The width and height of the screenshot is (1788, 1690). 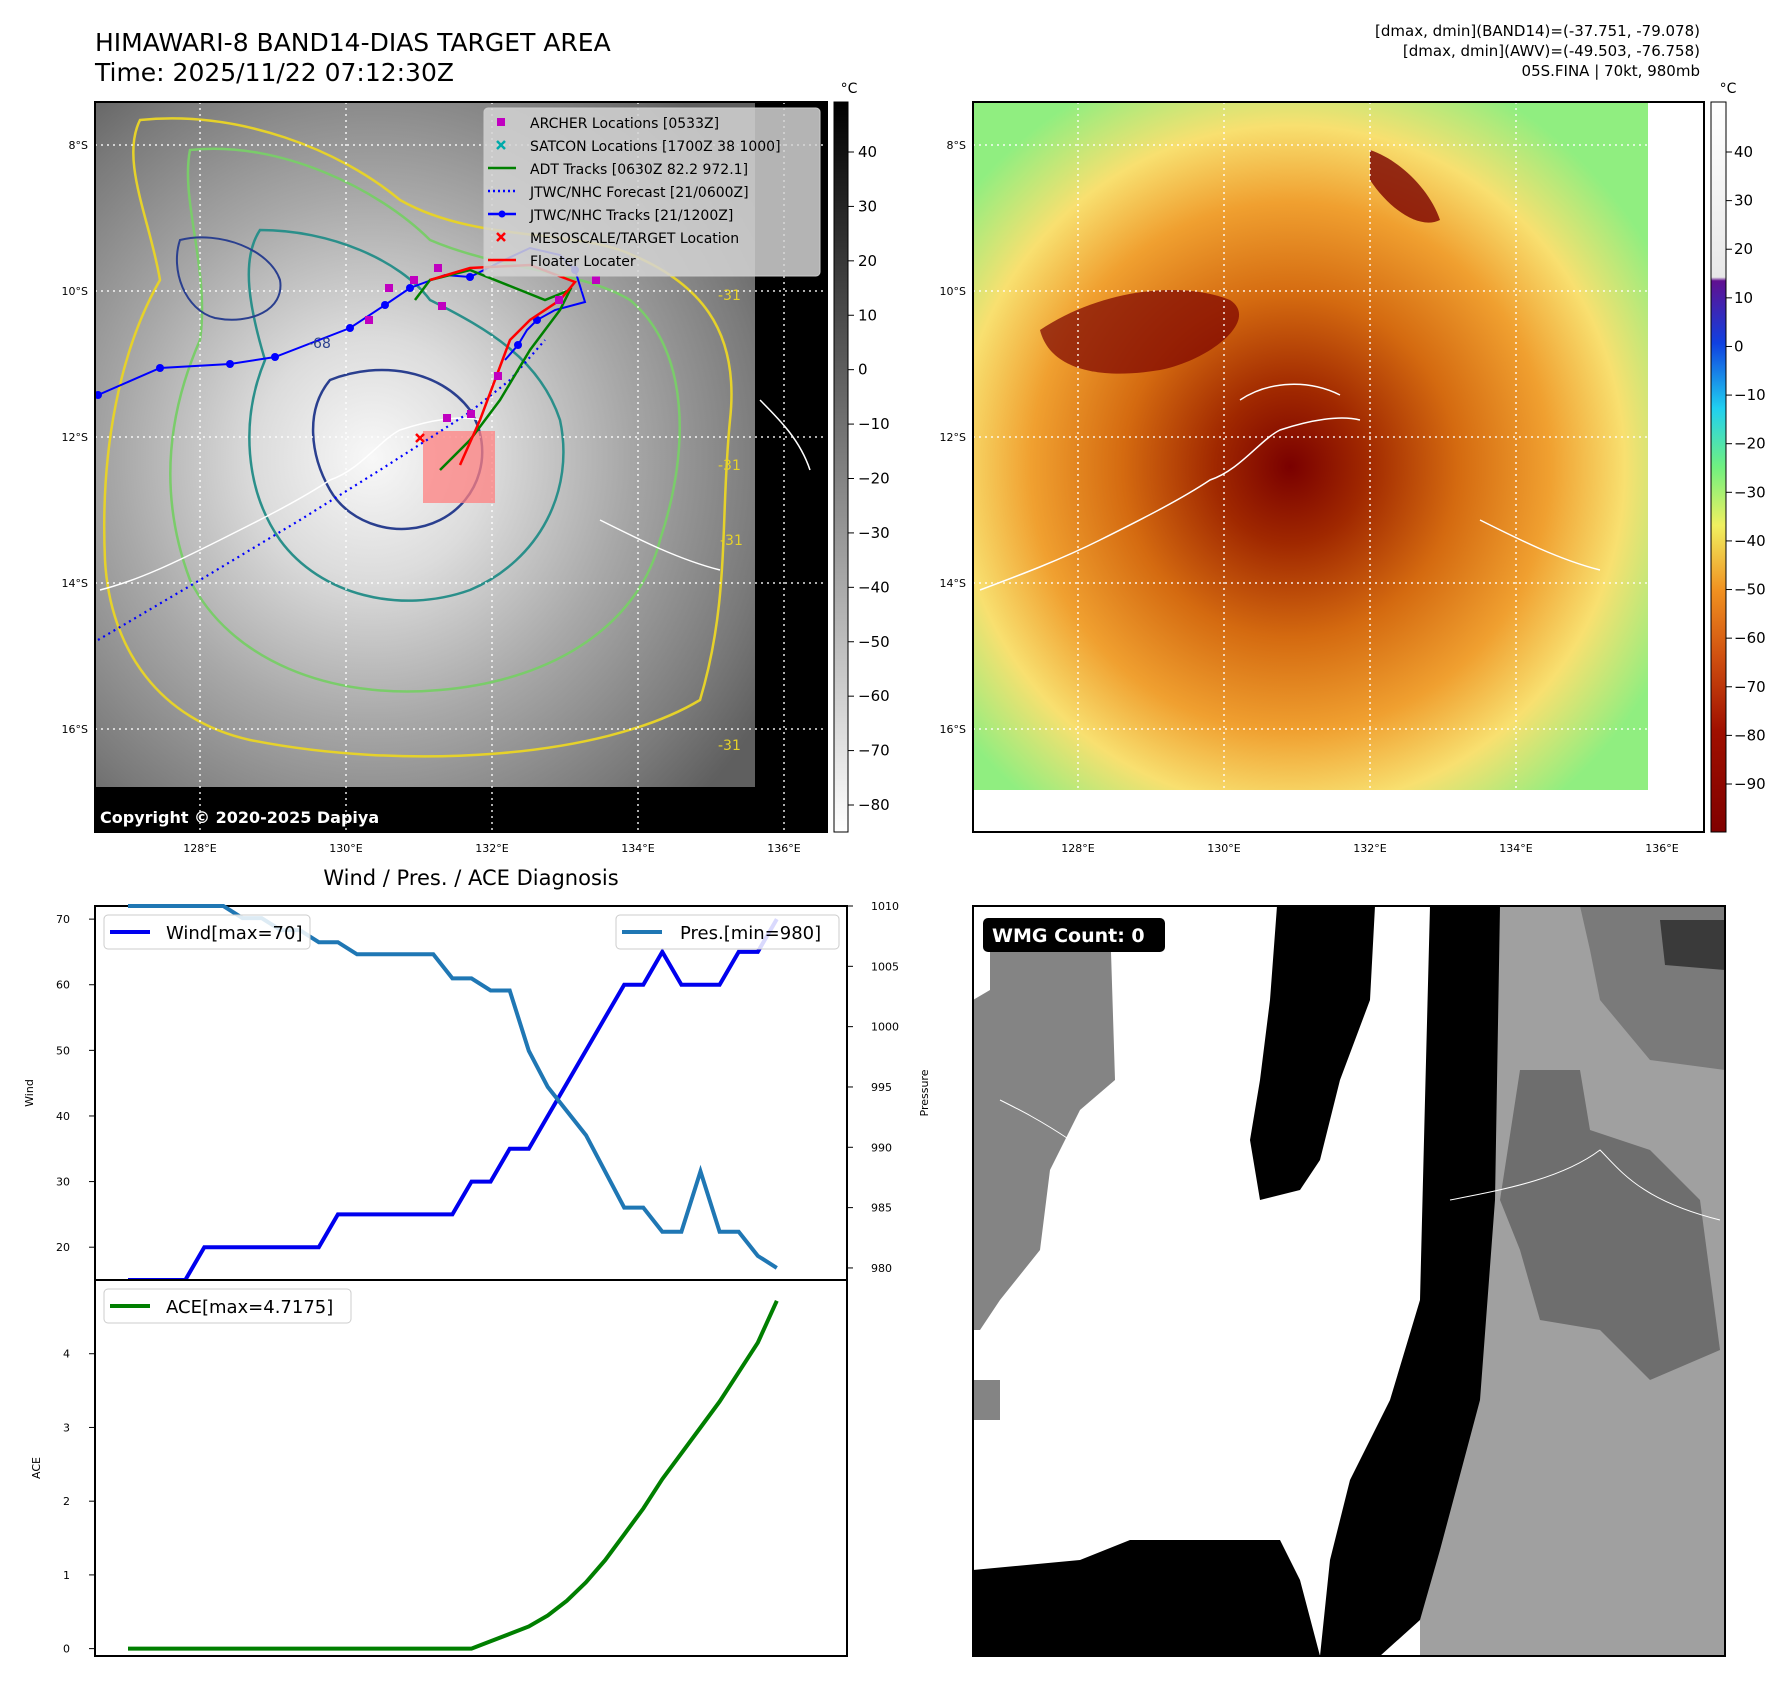 What do you see at coordinates (199, 848) in the screenshot?
I see `lon-label: 128°E` at bounding box center [199, 848].